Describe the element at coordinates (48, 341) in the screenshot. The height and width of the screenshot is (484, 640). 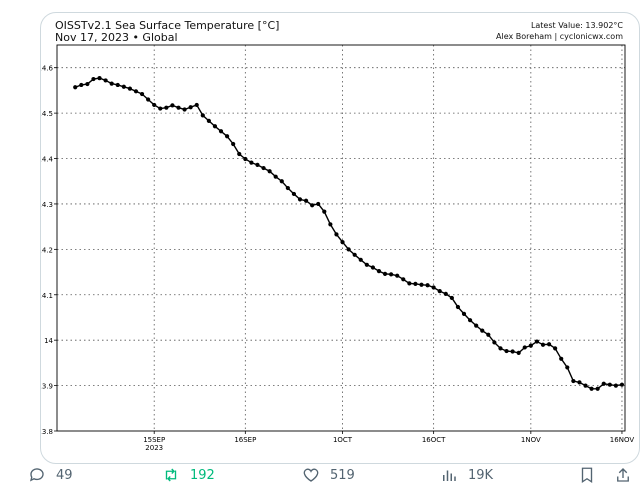
I see `y-tick-label: 14` at that location.